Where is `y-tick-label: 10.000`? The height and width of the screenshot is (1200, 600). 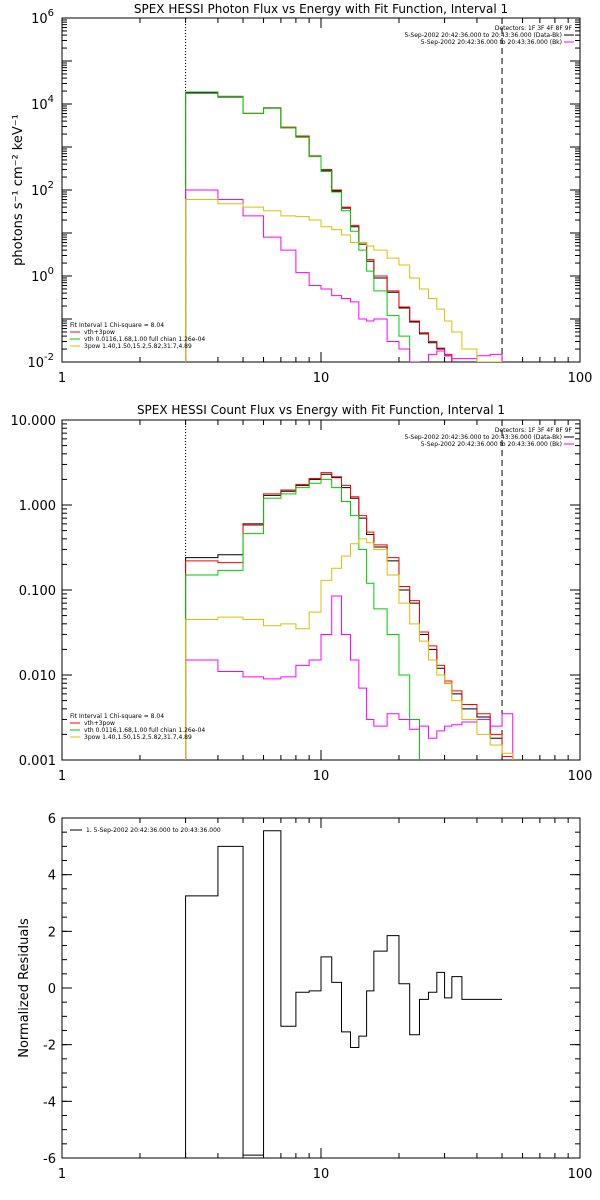
y-tick-label: 10.000 is located at coordinates (34, 421).